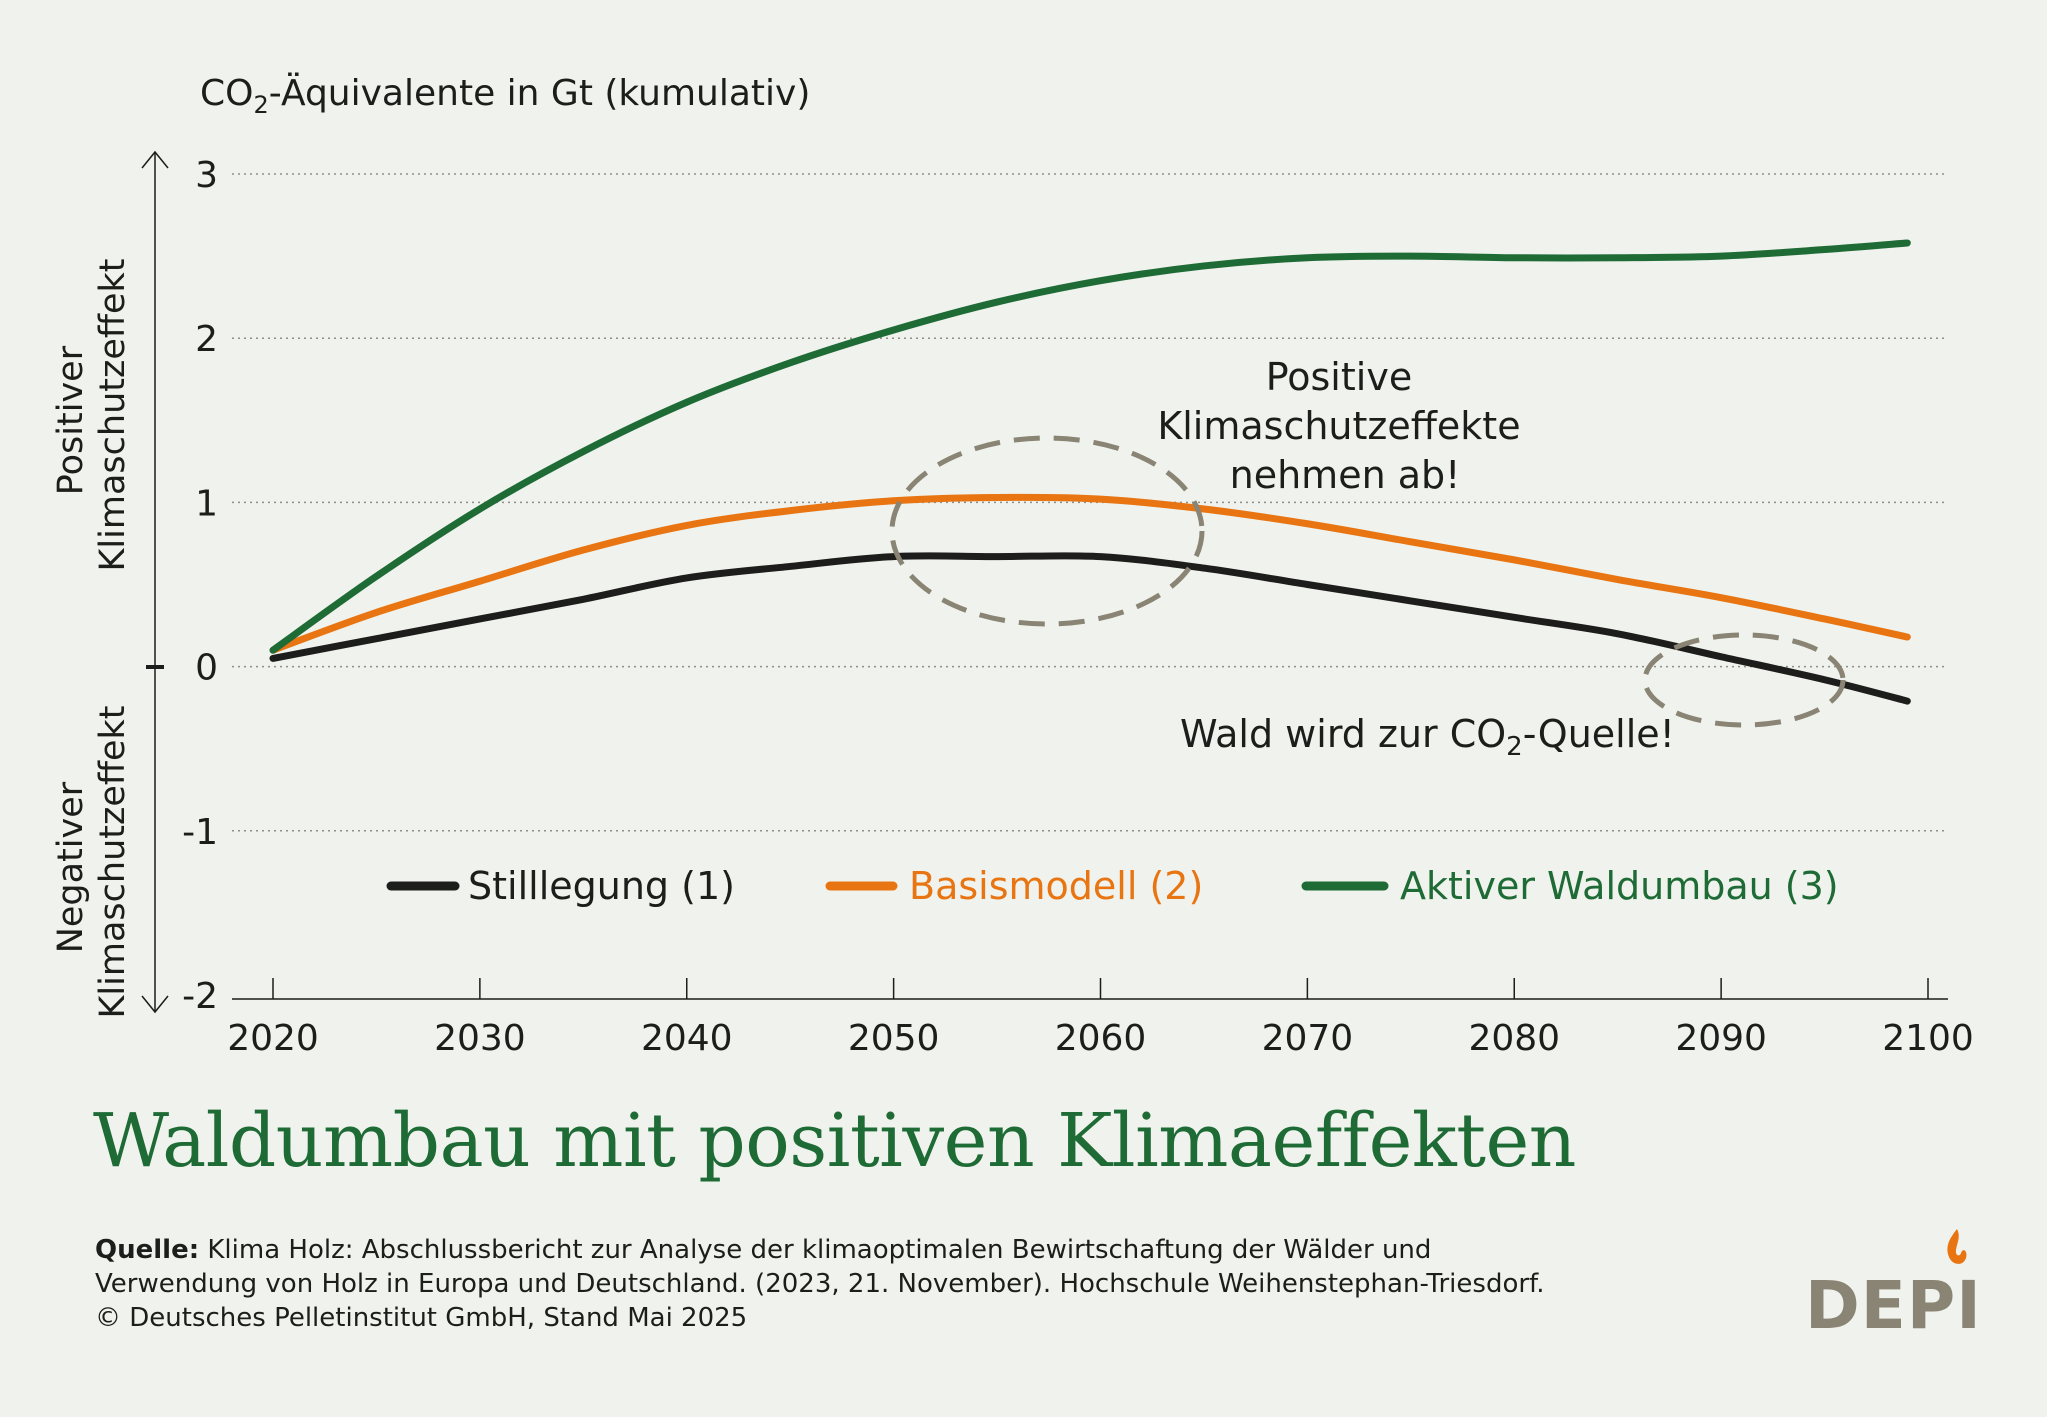 The width and height of the screenshot is (2047, 1417). Describe the element at coordinates (113, 414) in the screenshot. I see `positive-effect-label-line2: Klimaschutzeffekt` at that location.